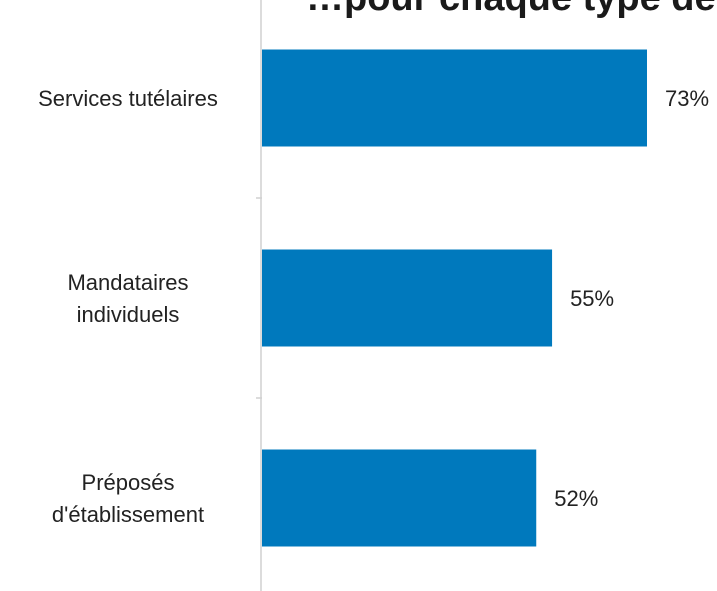 This screenshot has width=717, height=591. Describe the element at coordinates (576, 498) in the screenshot. I see `value-label-preposes-d-etablissement: 52%` at that location.